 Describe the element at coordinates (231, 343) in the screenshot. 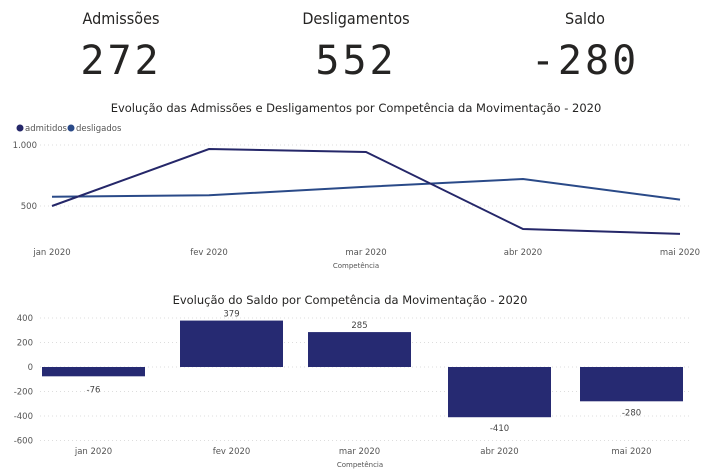

I see `bar-fev-2020` at that location.